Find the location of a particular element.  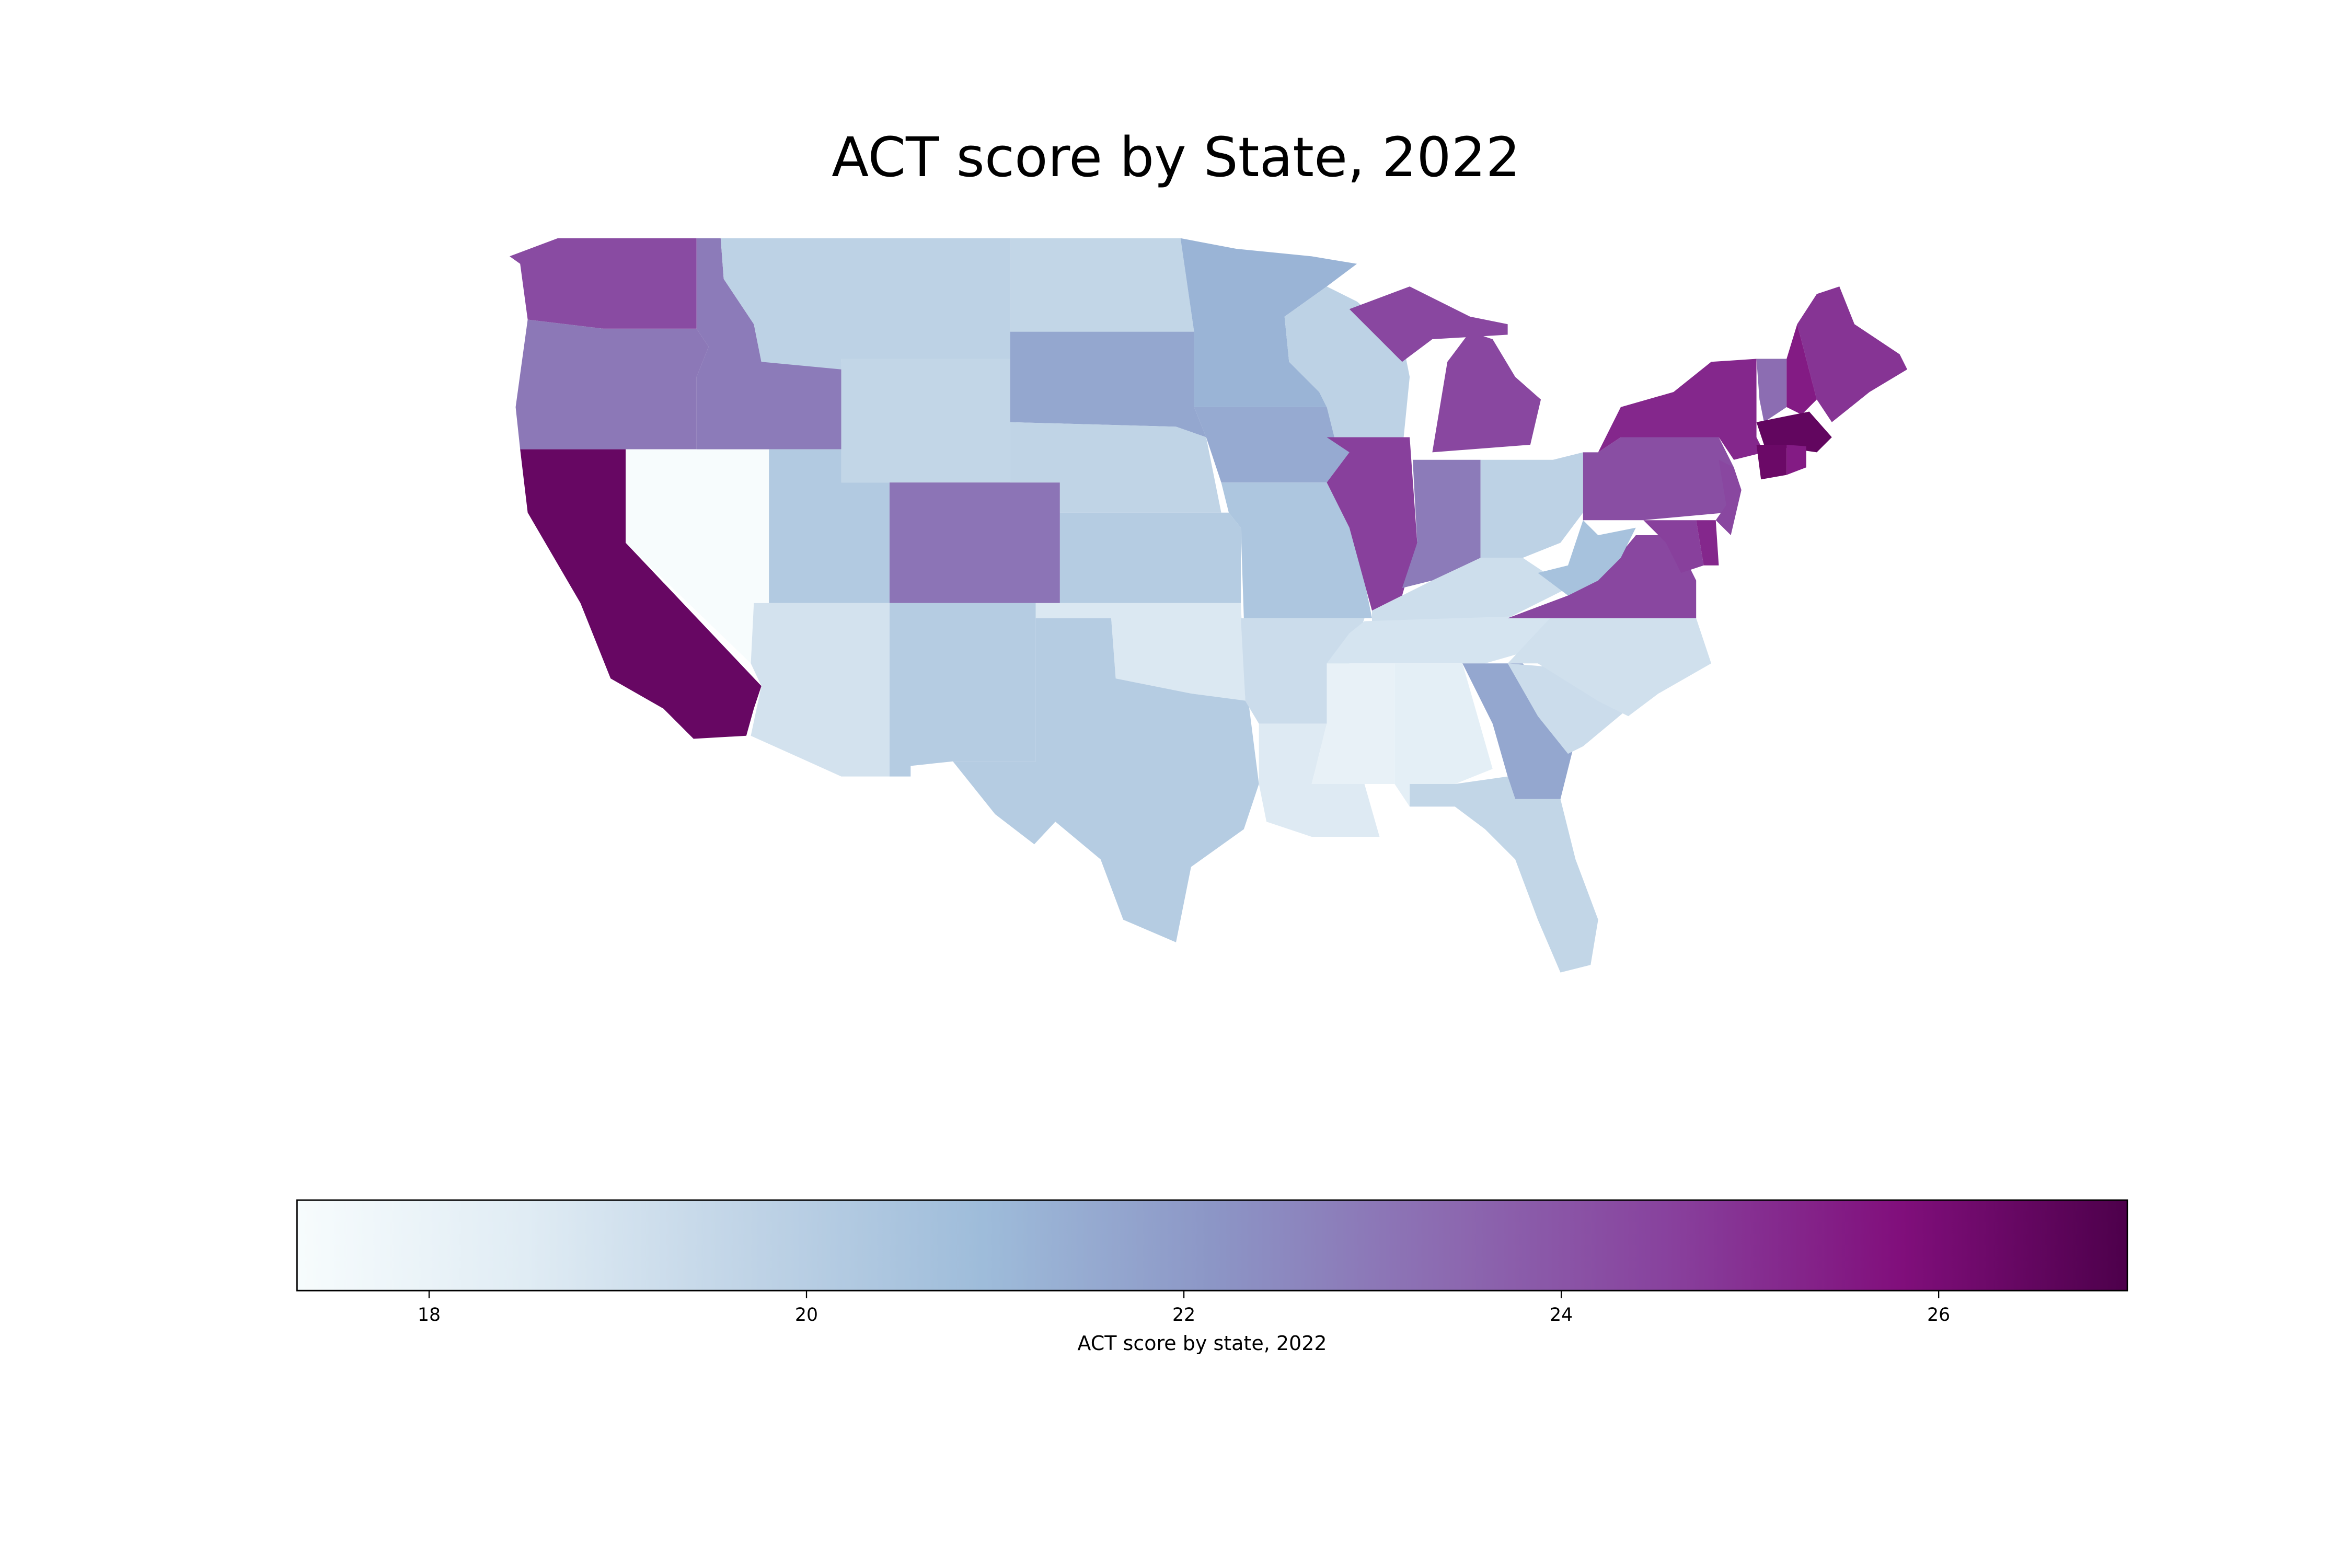

state-mt is located at coordinates (865, 304).